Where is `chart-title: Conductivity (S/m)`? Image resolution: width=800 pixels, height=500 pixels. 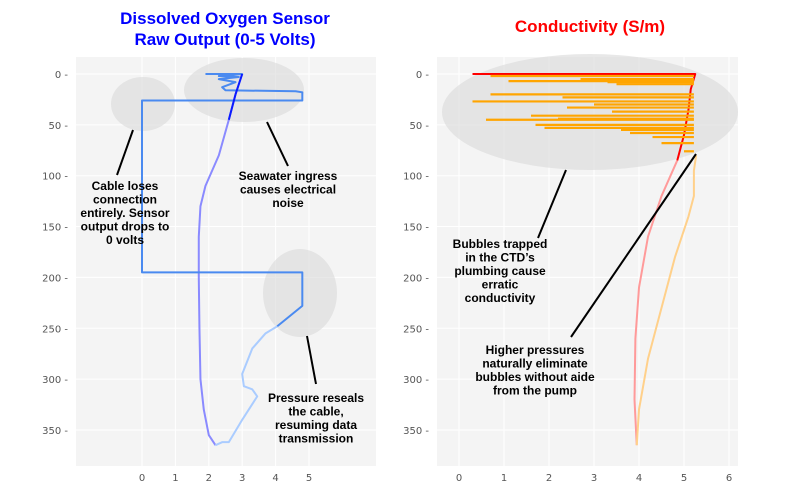
chart-title: Conductivity (S/m) is located at coordinates (590, 26).